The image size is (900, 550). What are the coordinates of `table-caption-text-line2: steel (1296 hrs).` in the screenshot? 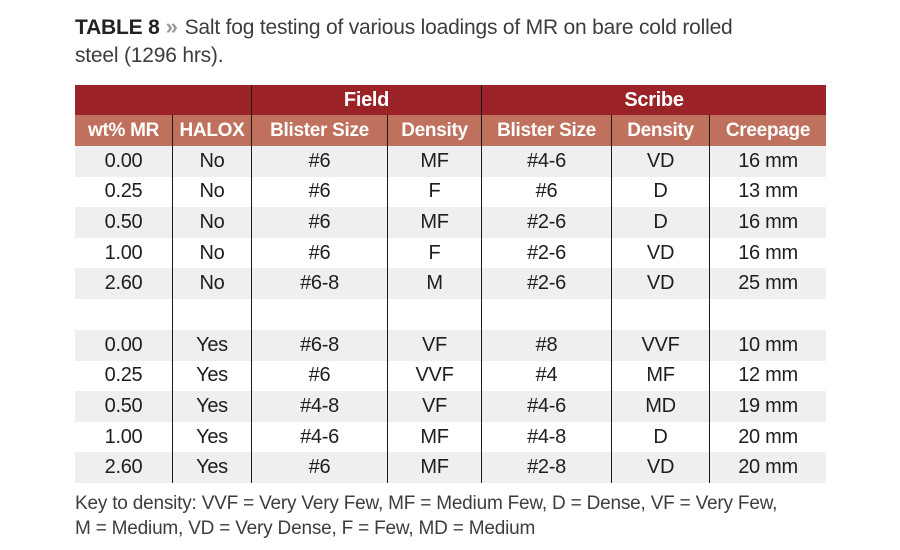 It's located at (149, 55).